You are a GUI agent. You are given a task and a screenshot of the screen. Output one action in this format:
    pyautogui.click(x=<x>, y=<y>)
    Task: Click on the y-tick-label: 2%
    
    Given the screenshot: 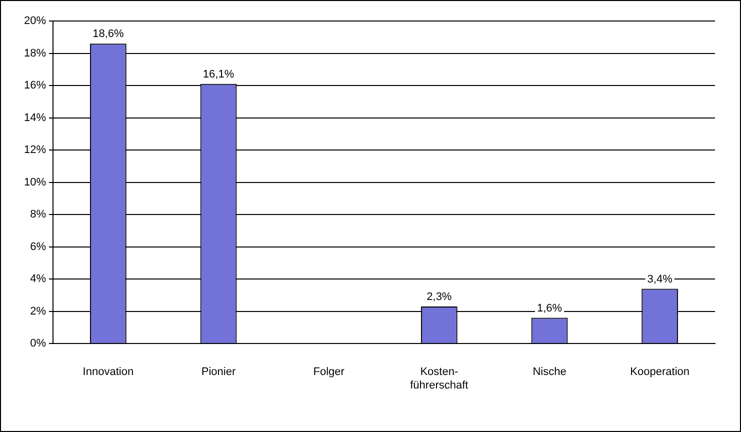 What is the action you would take?
    pyautogui.click(x=38, y=311)
    